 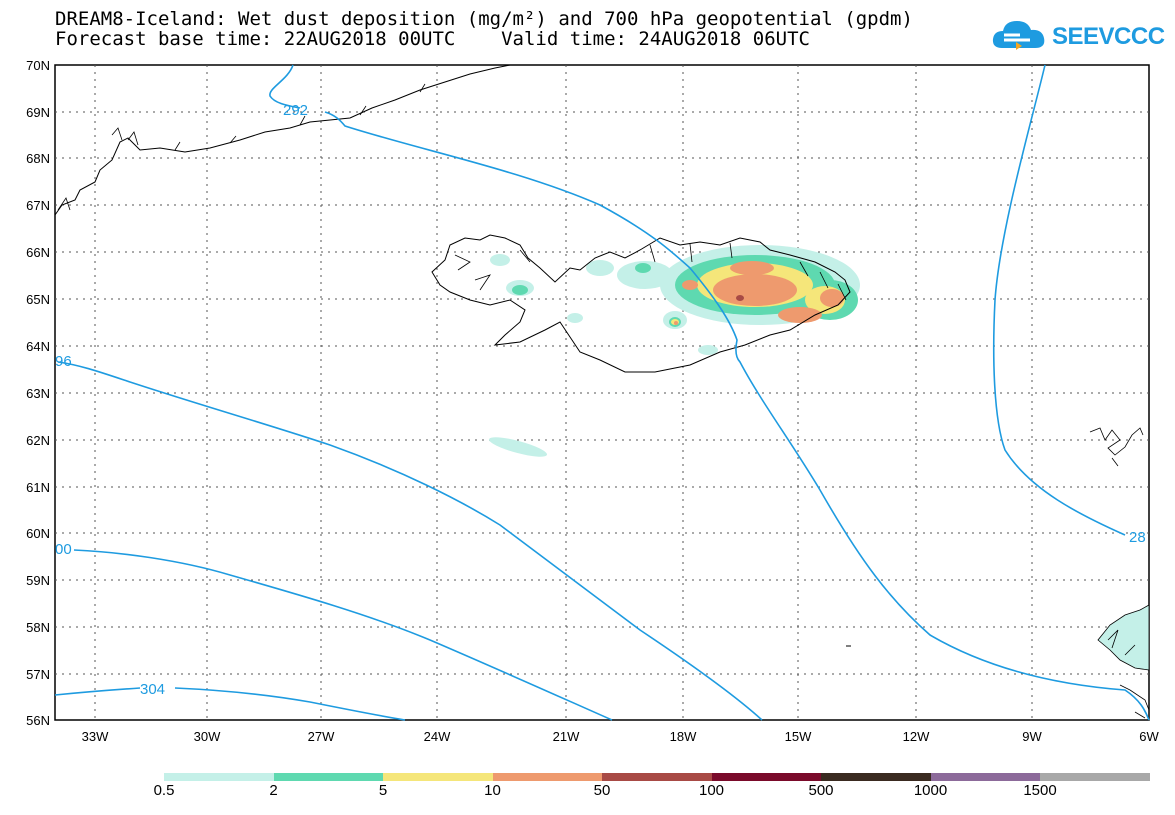 What do you see at coordinates (437, 736) in the screenshot?
I see `lon-label: 24W` at bounding box center [437, 736].